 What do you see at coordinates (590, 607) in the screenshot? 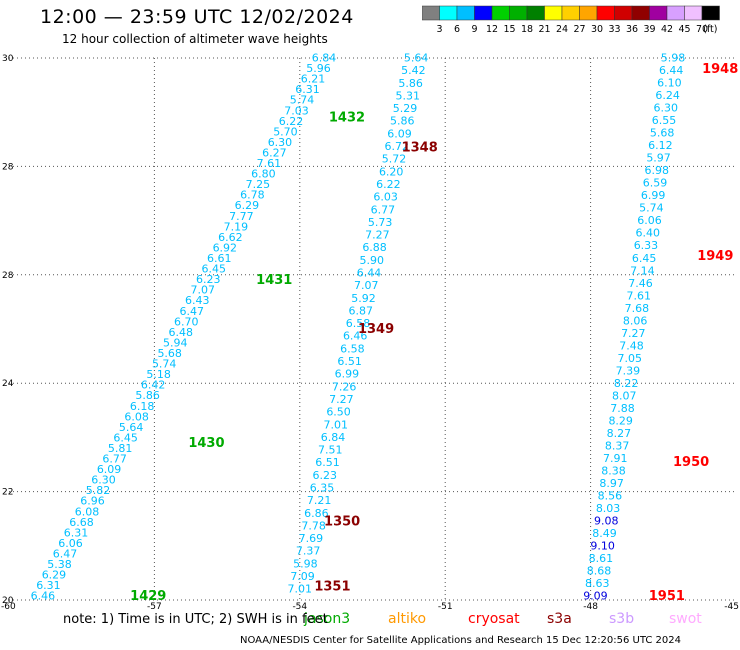
I see `x-tick-label: -48` at bounding box center [590, 607].